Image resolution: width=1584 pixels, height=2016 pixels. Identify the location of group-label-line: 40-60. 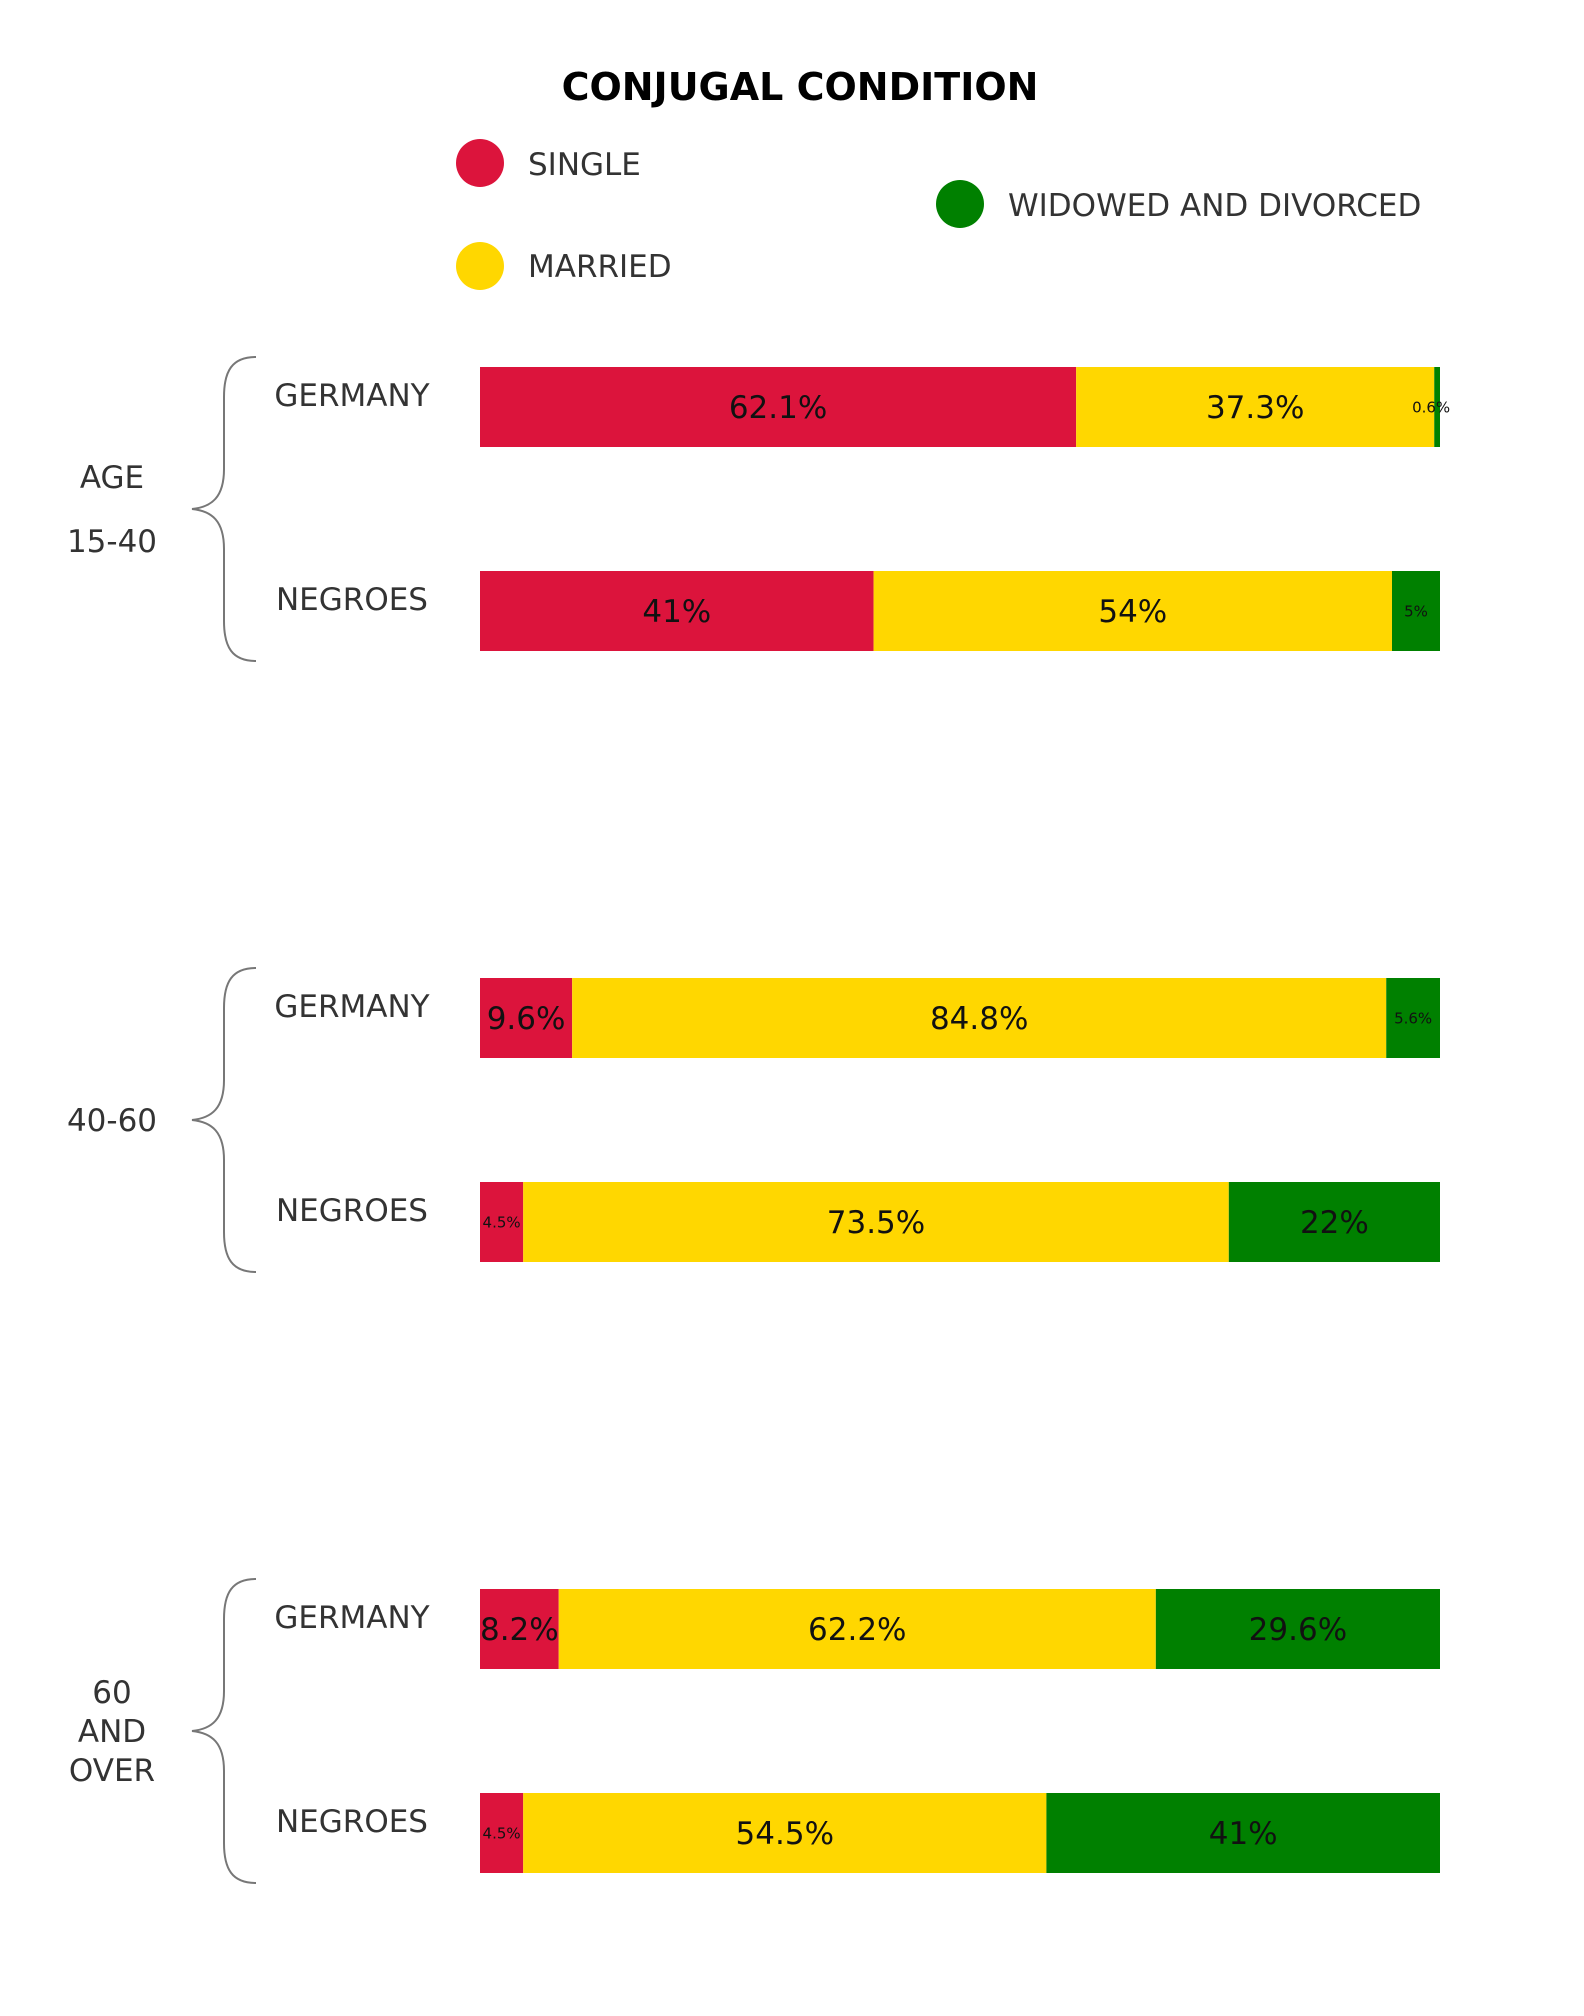
(112, 1121).